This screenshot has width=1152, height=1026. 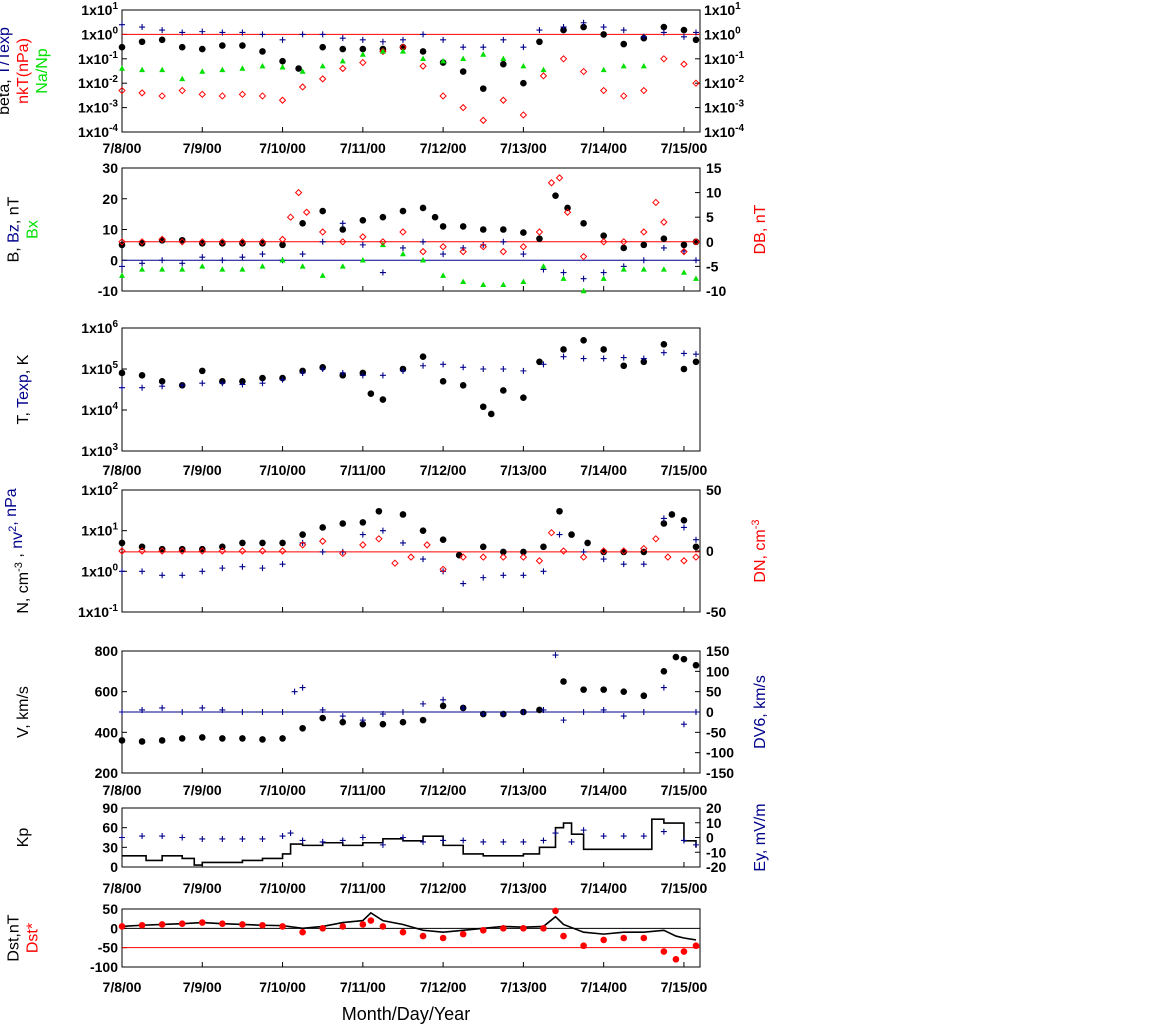 What do you see at coordinates (722, 9) in the screenshot?
I see `y-right-tick-label: 1x10¹` at bounding box center [722, 9].